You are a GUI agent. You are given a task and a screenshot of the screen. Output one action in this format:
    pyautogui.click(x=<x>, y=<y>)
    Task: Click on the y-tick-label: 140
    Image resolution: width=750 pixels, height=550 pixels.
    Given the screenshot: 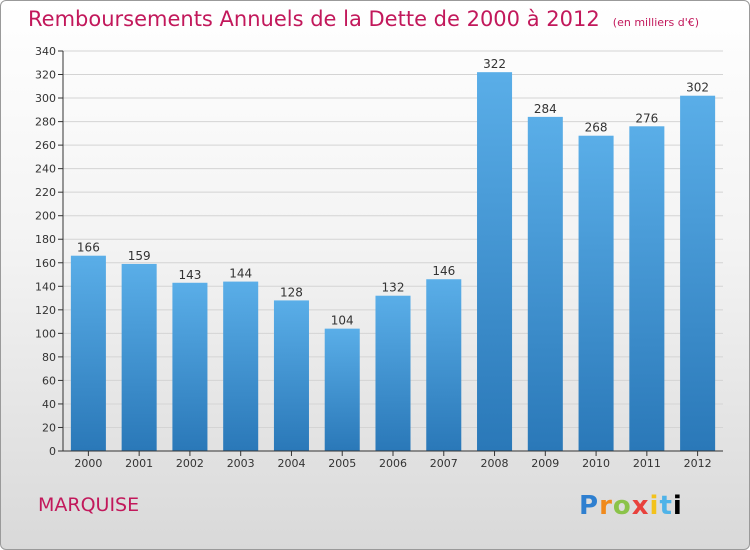 What is the action you would take?
    pyautogui.click(x=45, y=286)
    